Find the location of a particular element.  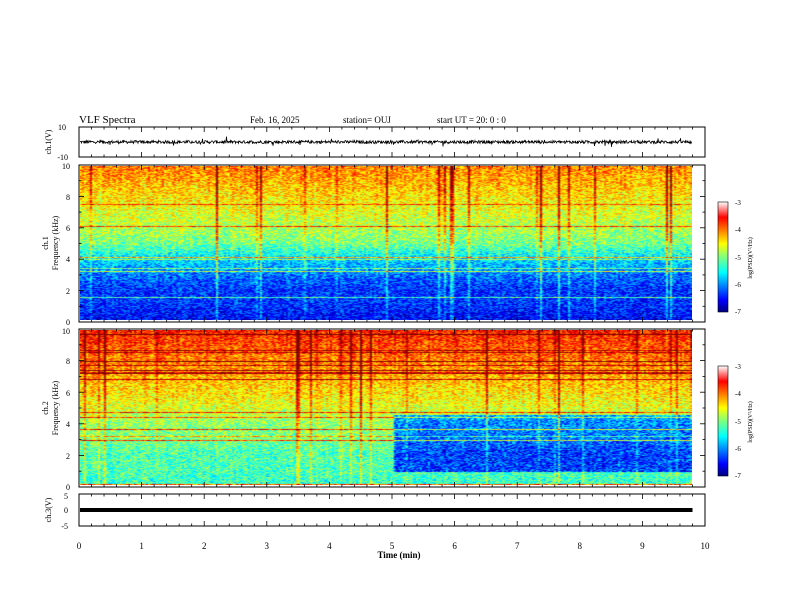

ch1-waveform-panel: 10 -10 ch.1(V) is located at coordinates (375, 142).